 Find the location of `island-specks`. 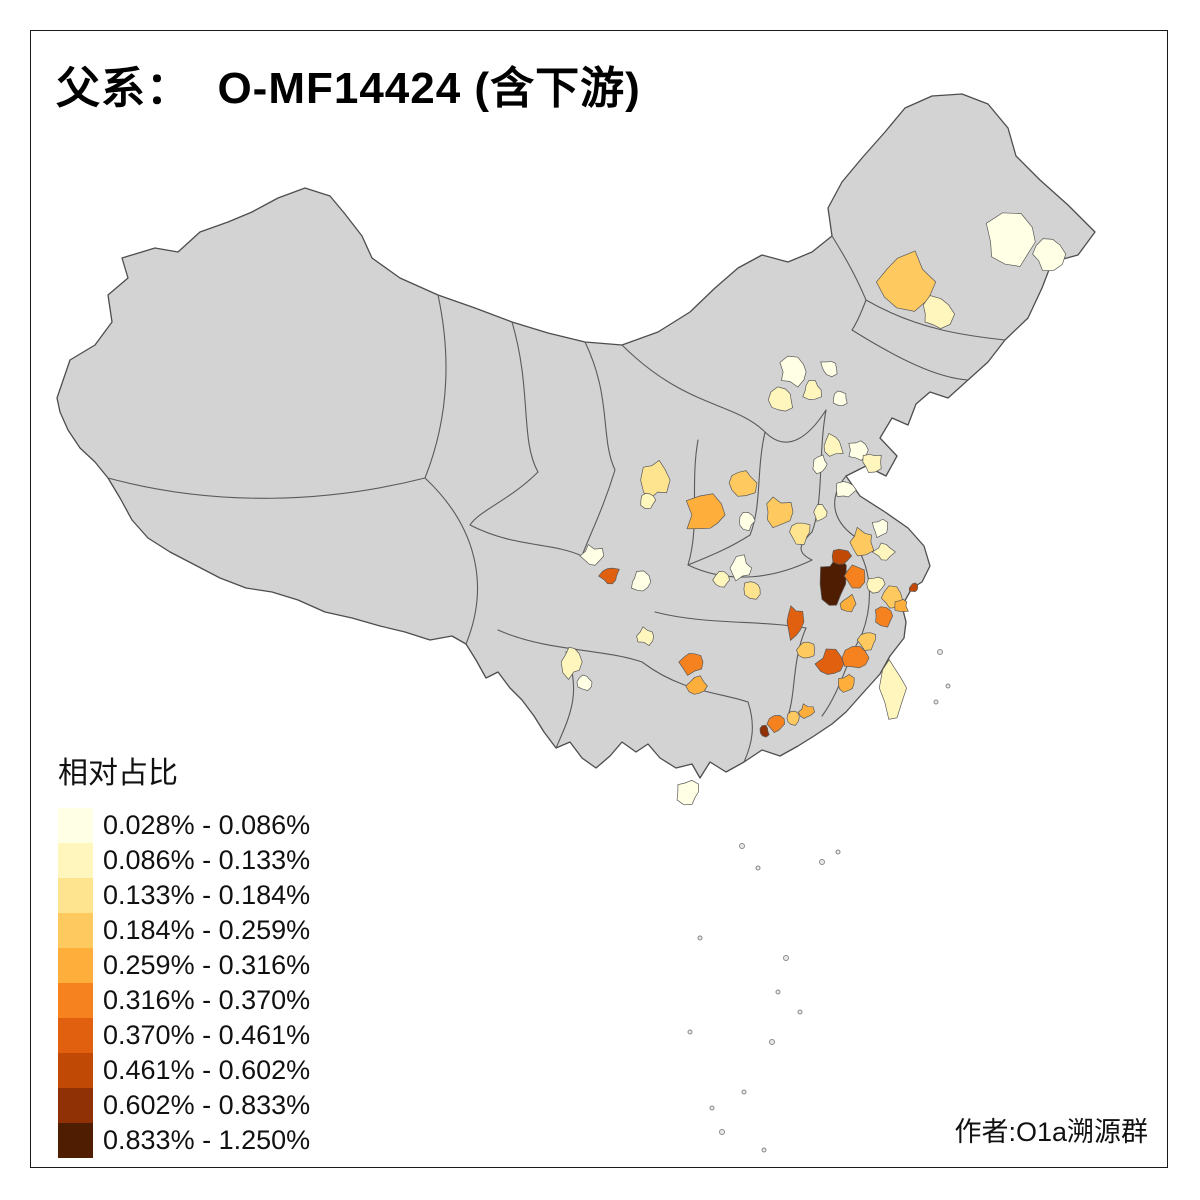

island-specks is located at coordinates (819, 901).